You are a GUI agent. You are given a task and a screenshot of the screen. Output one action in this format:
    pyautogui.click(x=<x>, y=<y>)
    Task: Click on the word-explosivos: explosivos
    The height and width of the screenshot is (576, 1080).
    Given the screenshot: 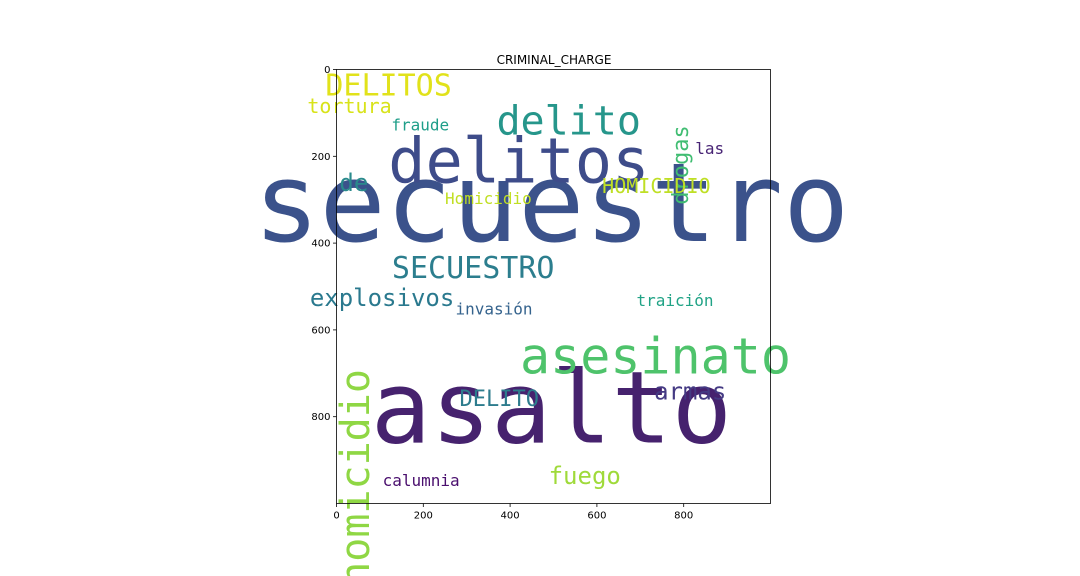 What is the action you would take?
    pyautogui.click(x=382, y=298)
    